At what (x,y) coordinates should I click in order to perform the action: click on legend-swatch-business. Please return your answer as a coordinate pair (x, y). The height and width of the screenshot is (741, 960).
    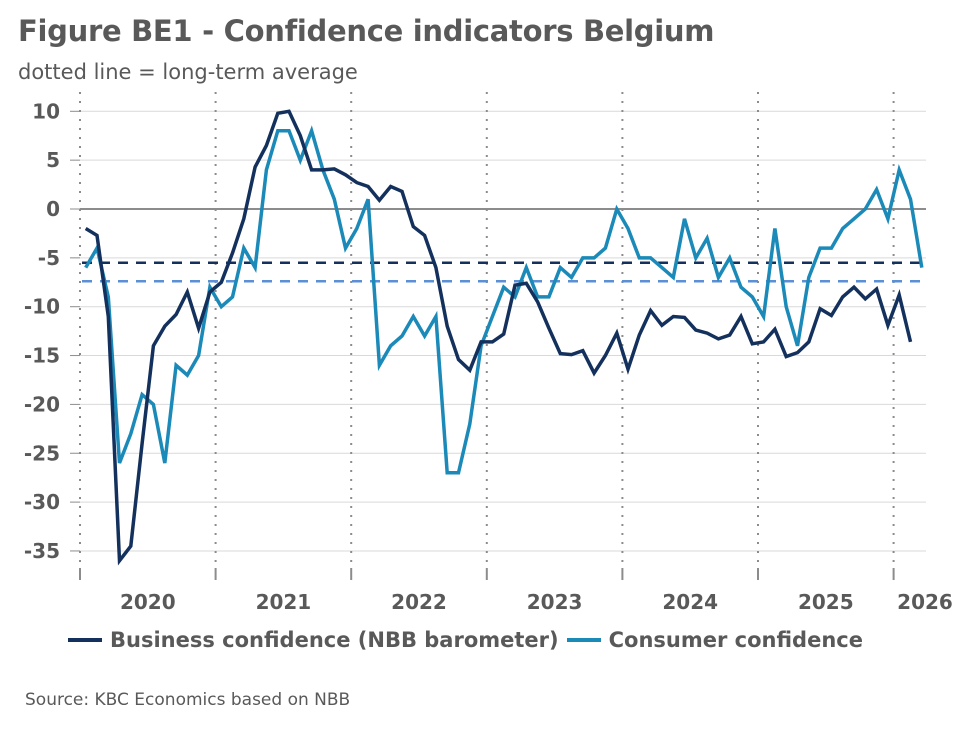
    Looking at the image, I should click on (85, 640).